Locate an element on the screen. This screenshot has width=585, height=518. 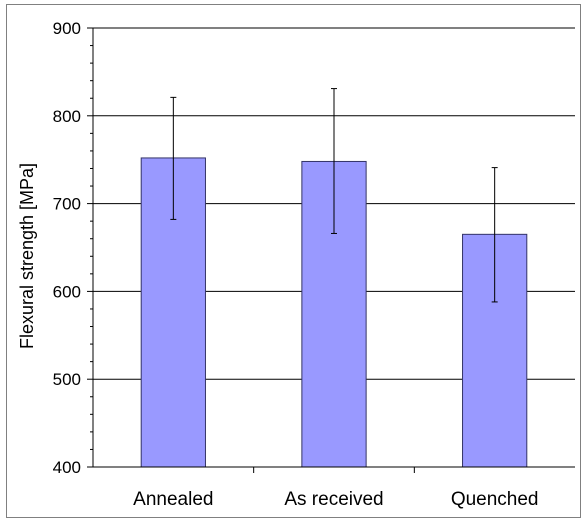
x-category-labels: Annealed As received Quenched is located at coordinates (335, 499).